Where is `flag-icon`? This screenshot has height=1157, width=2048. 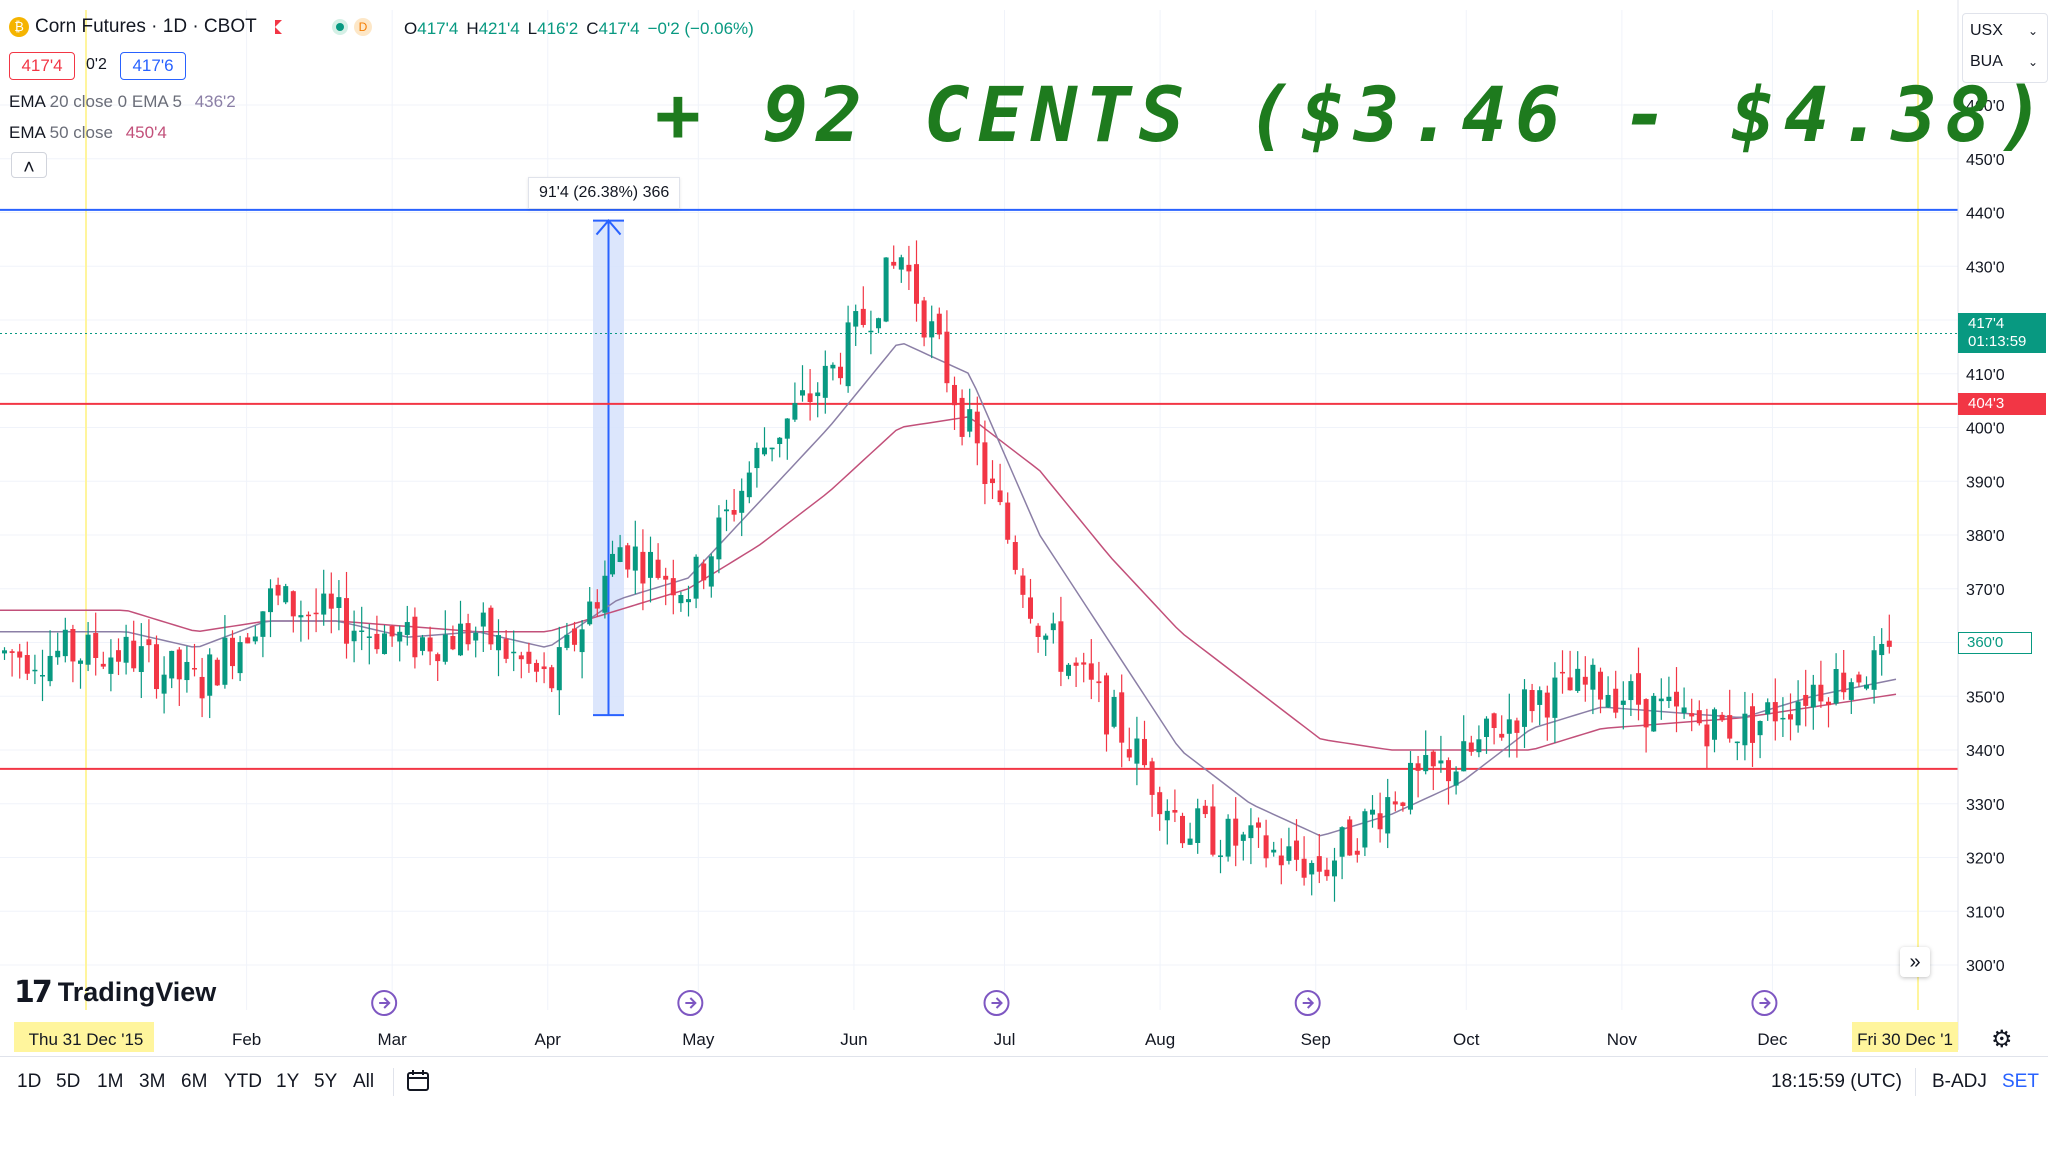 flag-icon is located at coordinates (278, 27).